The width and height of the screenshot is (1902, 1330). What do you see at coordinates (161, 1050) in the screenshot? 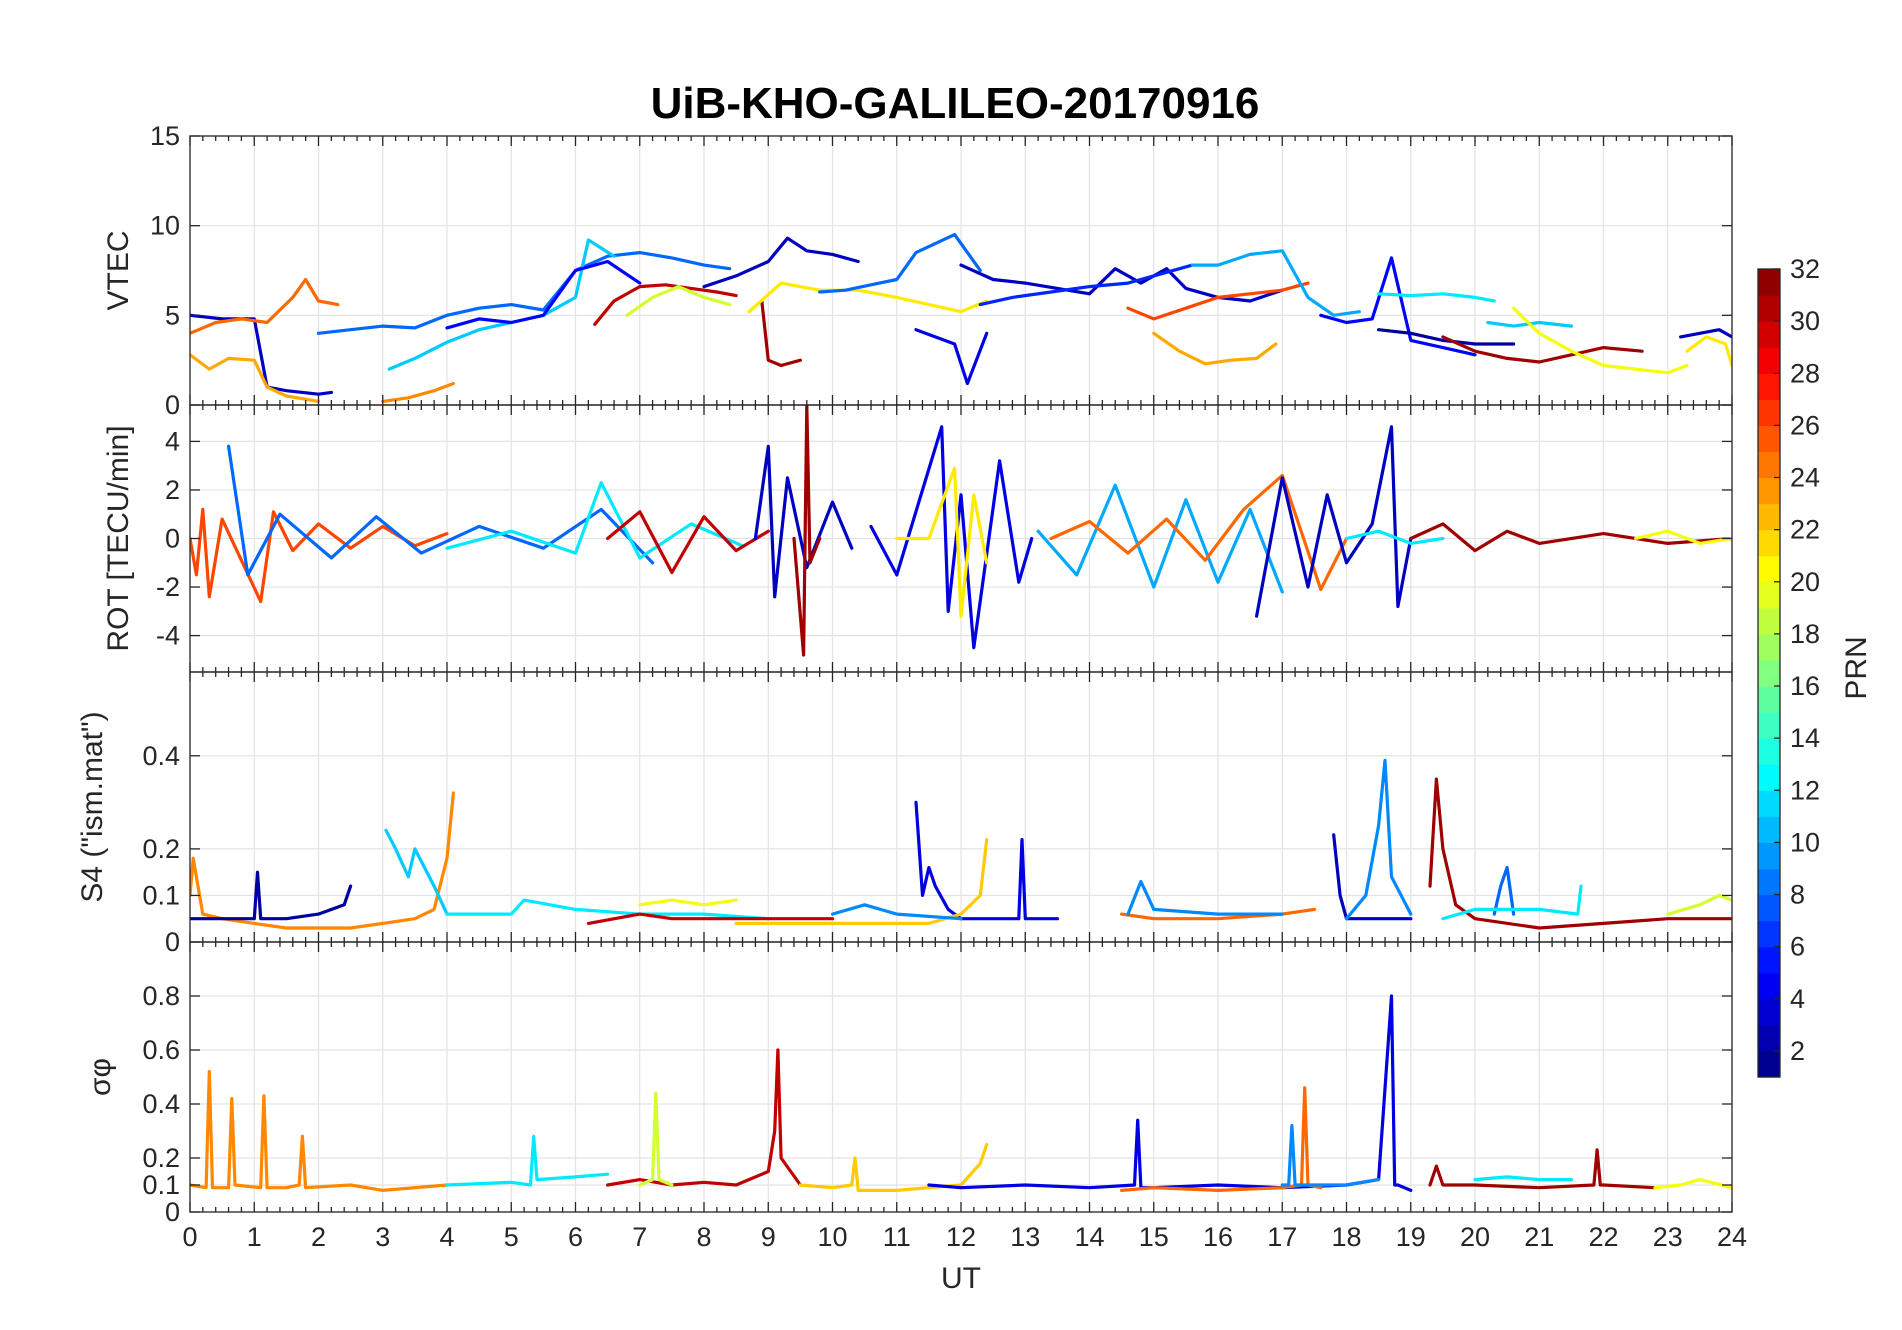
I see `y-tick-label: 0.6` at bounding box center [161, 1050].